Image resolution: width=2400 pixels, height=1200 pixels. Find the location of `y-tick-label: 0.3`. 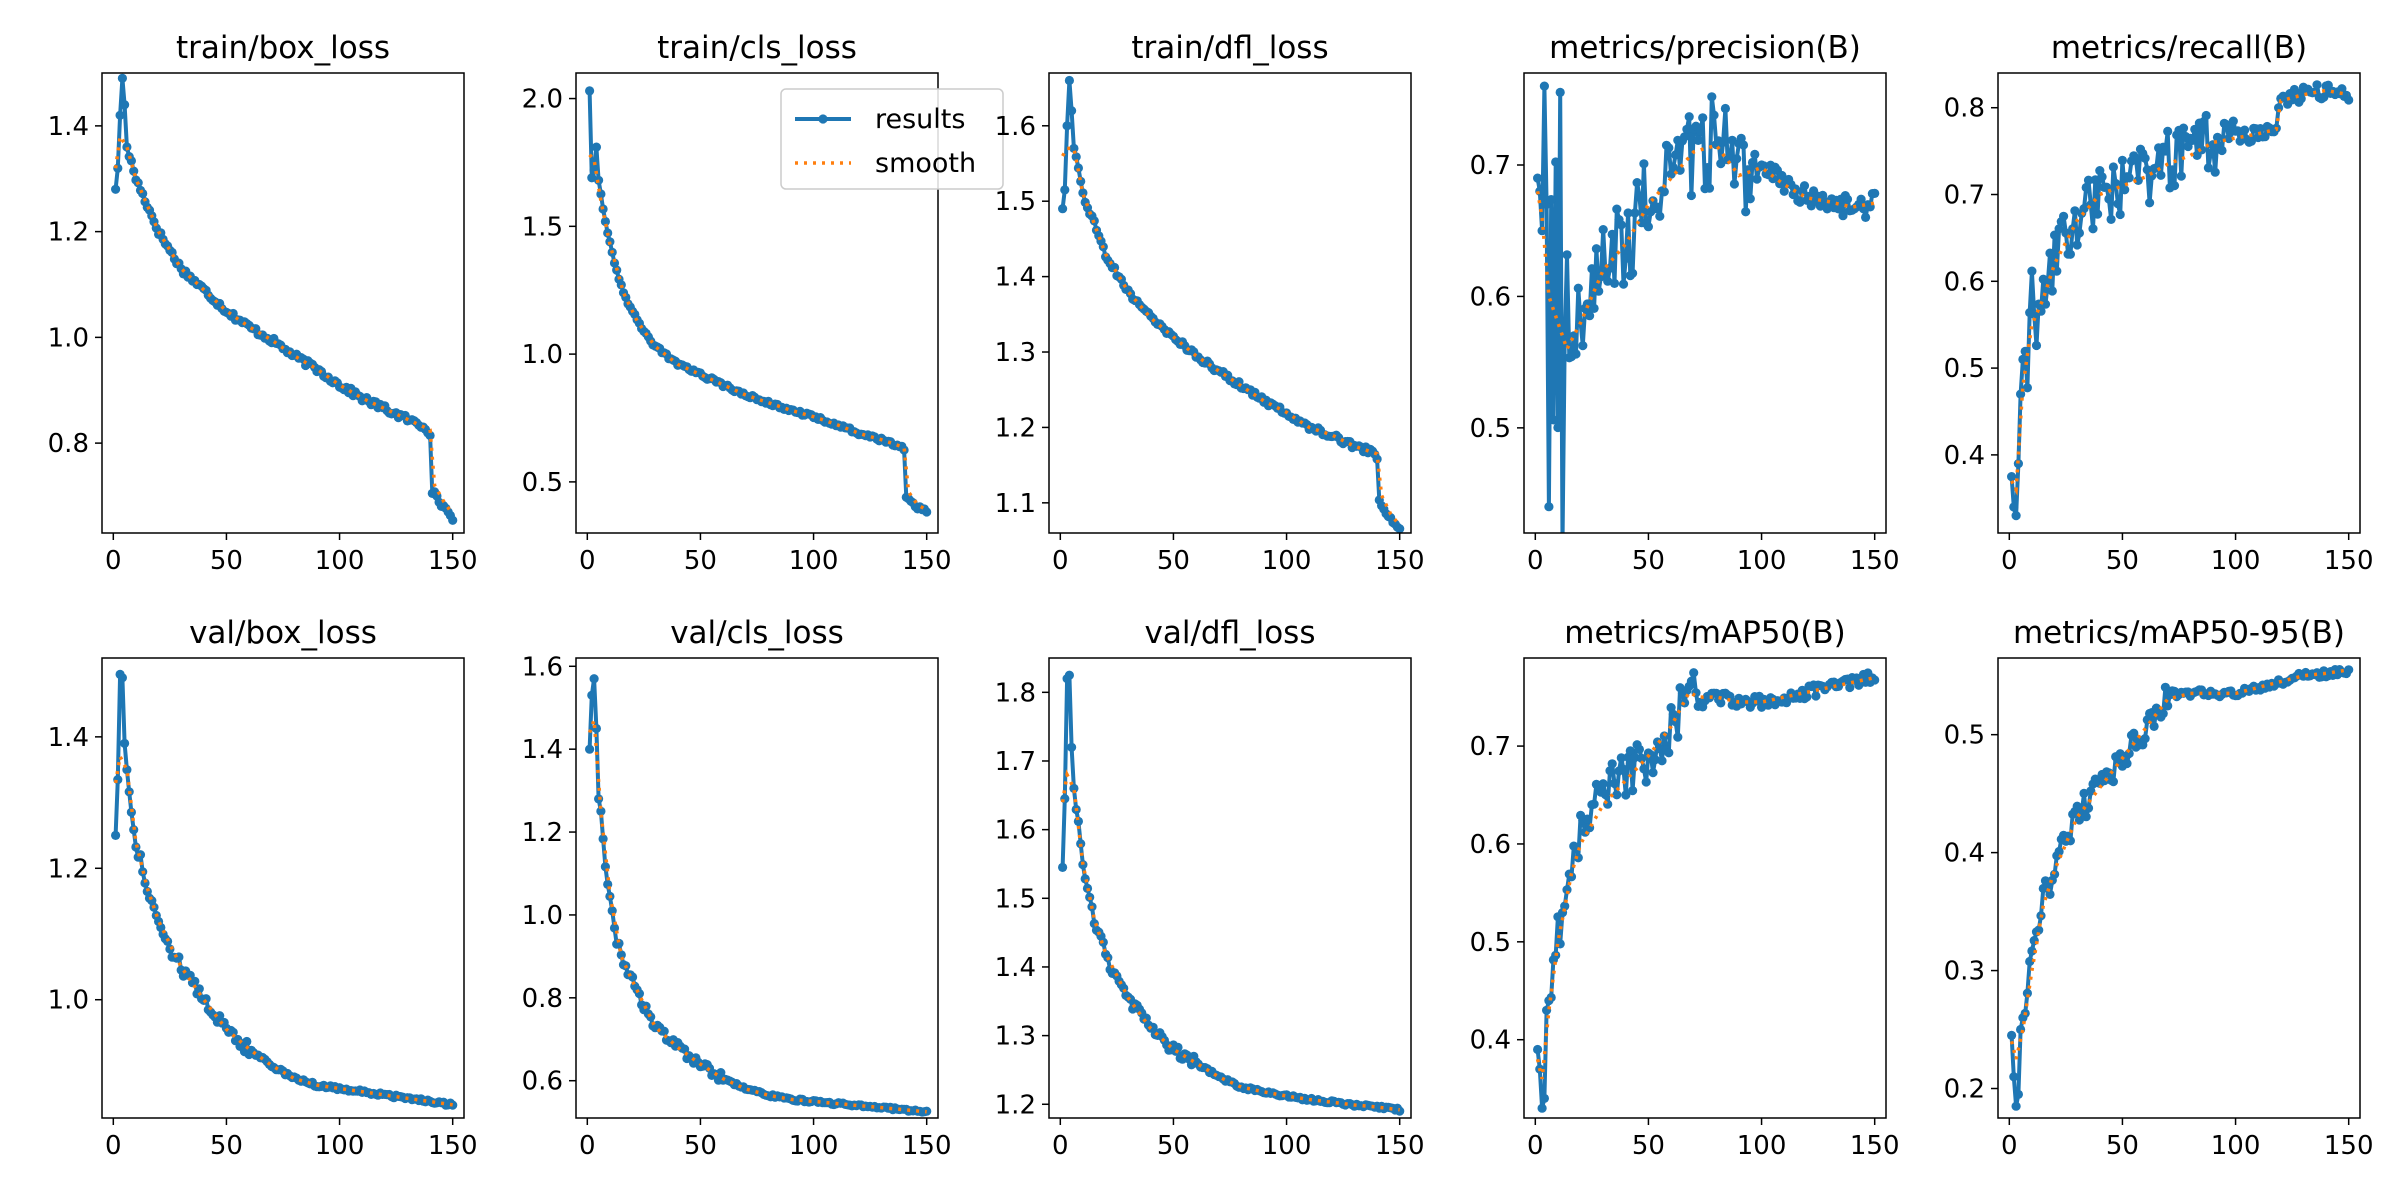

y-tick-label: 0.3 is located at coordinates (1964, 972).